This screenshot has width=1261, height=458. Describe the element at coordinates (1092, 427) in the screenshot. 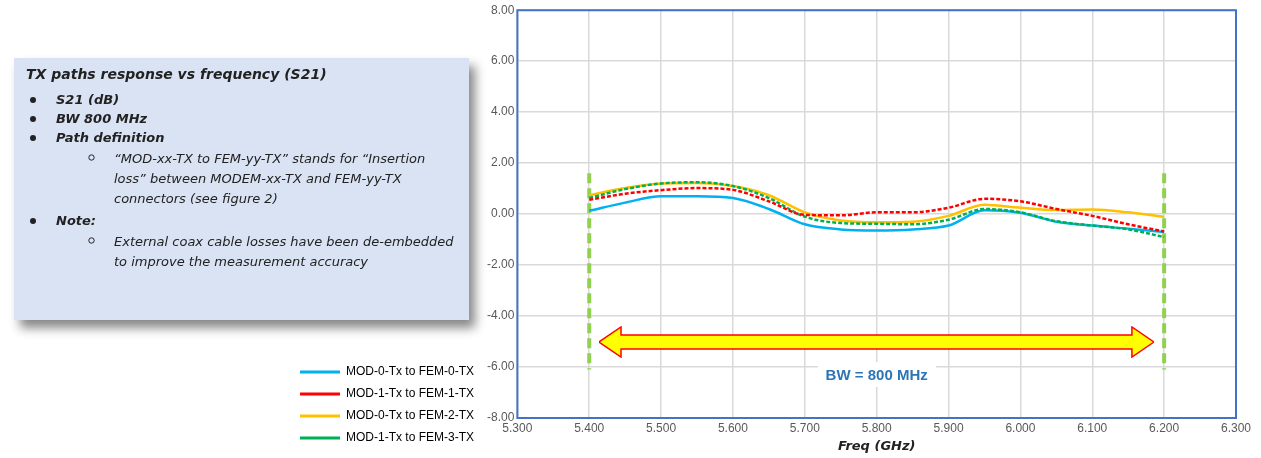

I see `x-tick-label: 6.100` at that location.